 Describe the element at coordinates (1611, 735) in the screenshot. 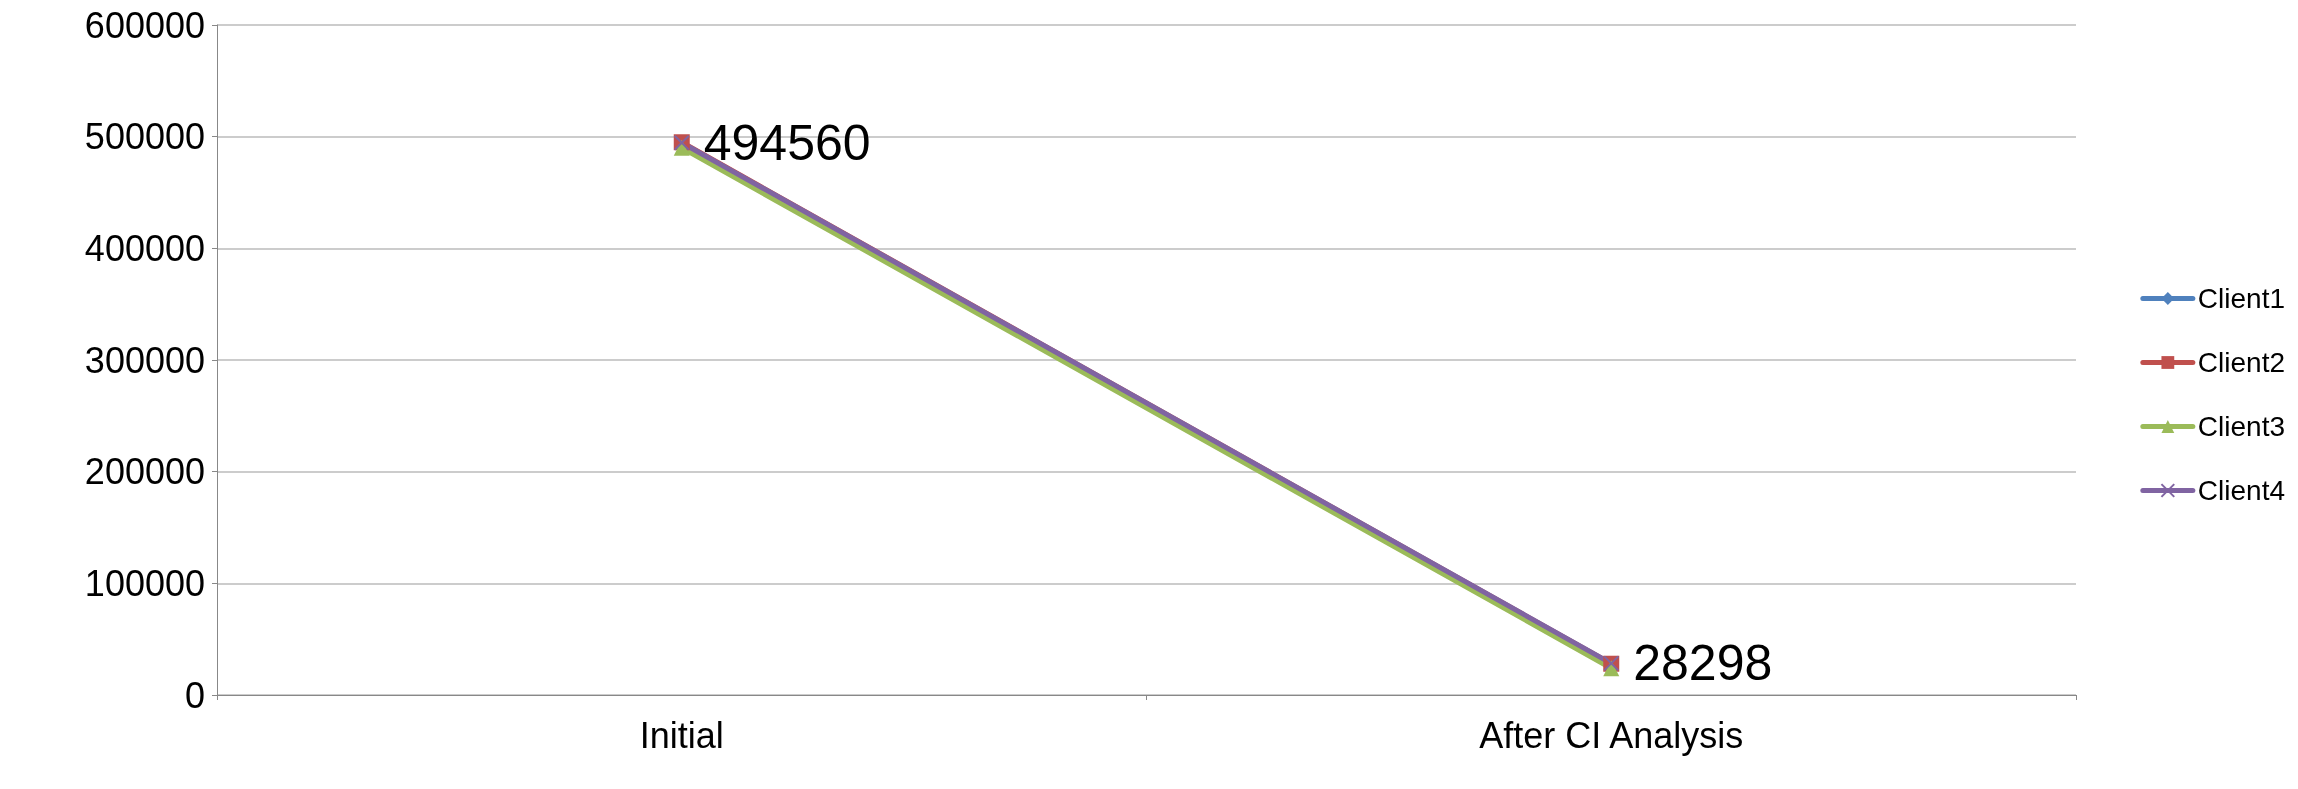

I see `x-tick-label: After CI Analysis` at that location.